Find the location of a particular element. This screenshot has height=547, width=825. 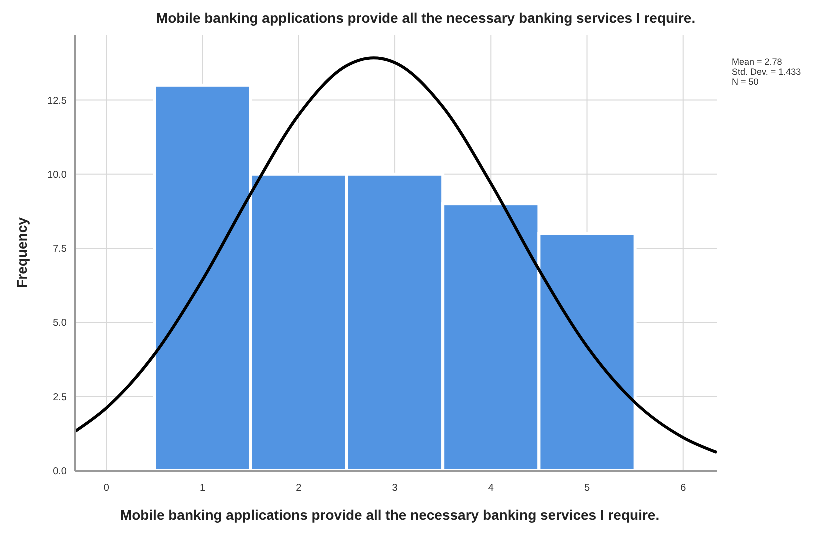

x-tick-label: 3 is located at coordinates (395, 488).